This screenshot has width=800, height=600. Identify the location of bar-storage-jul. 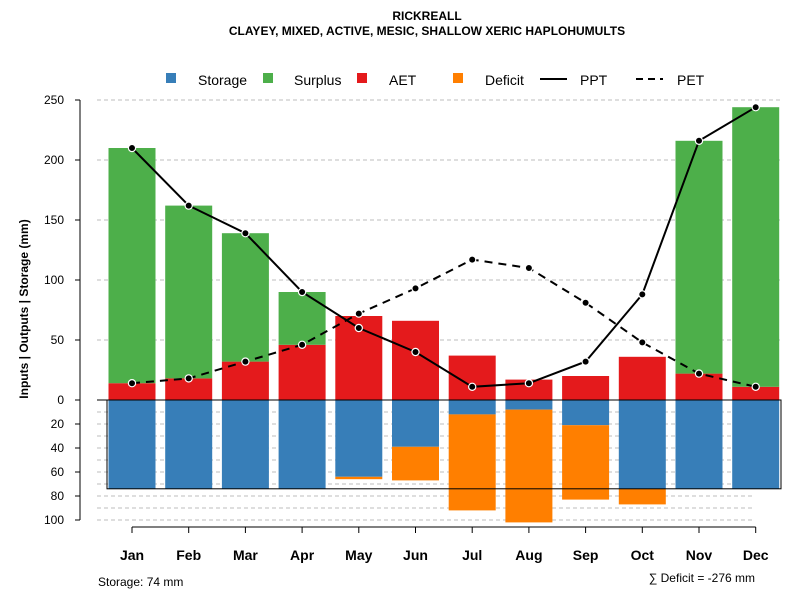
(472, 407).